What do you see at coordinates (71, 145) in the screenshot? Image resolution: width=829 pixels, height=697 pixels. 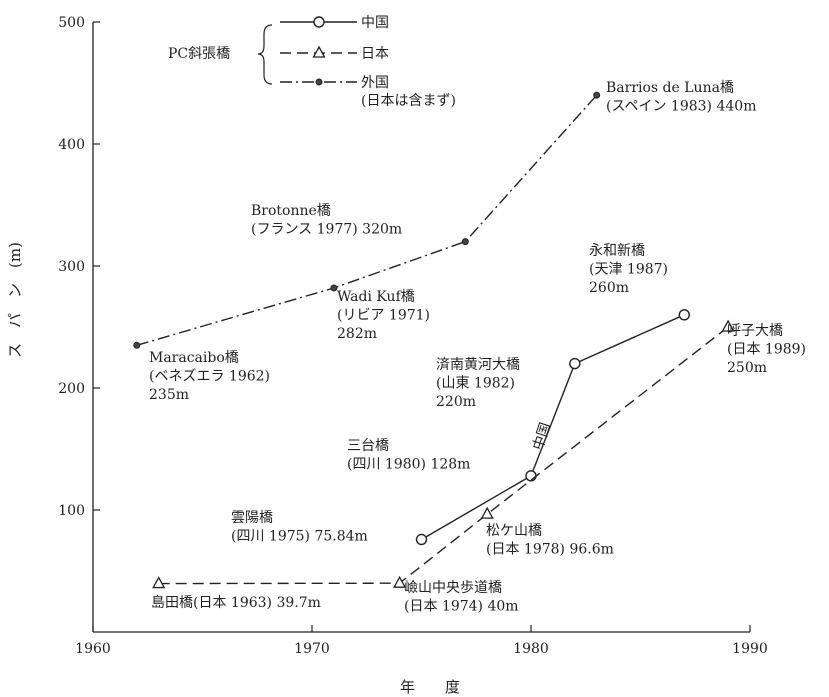 I see `y-tick-label: 400` at bounding box center [71, 145].